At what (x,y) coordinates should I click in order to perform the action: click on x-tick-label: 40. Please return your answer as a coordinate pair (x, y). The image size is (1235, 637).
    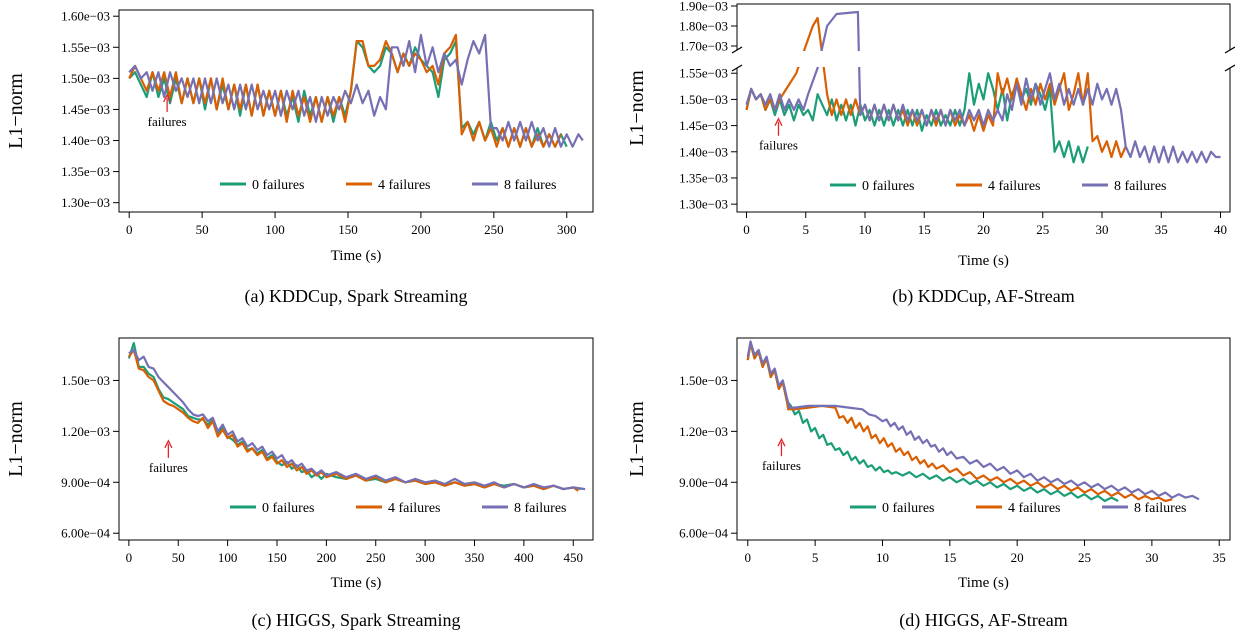
    Looking at the image, I should click on (1220, 229).